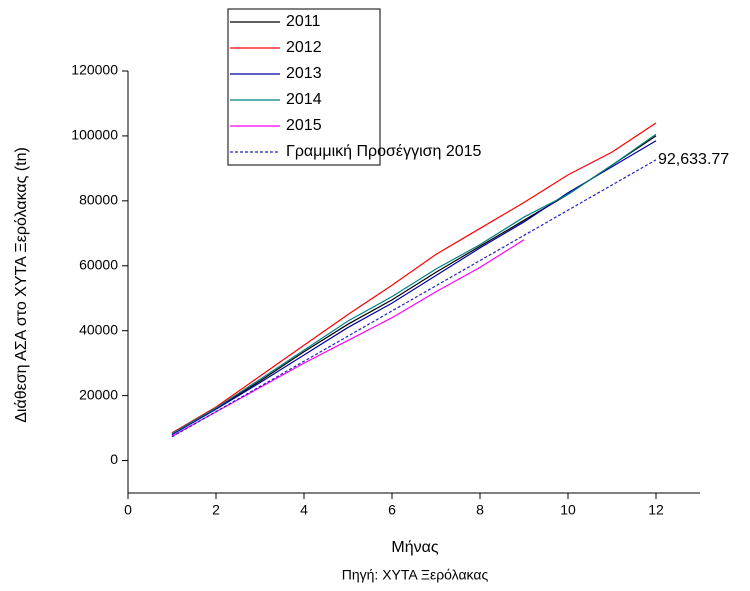  Describe the element at coordinates (21, 285) in the screenshot. I see `y-axis-title: Διάθεση ΑΣΑ στο ΧΥΤΑ Ξερόλακας (tn)` at that location.